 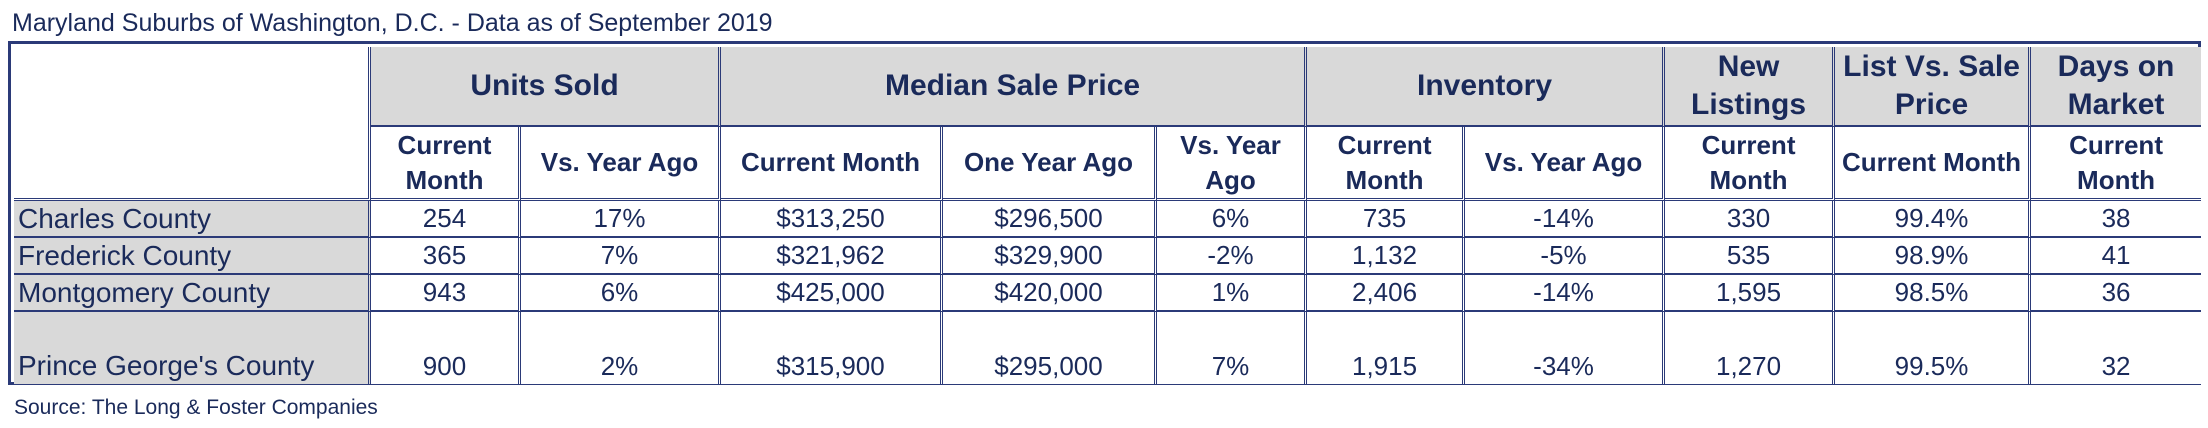 I want to click on subheader-days-current-month: Current Month, so click(x=2116, y=164).